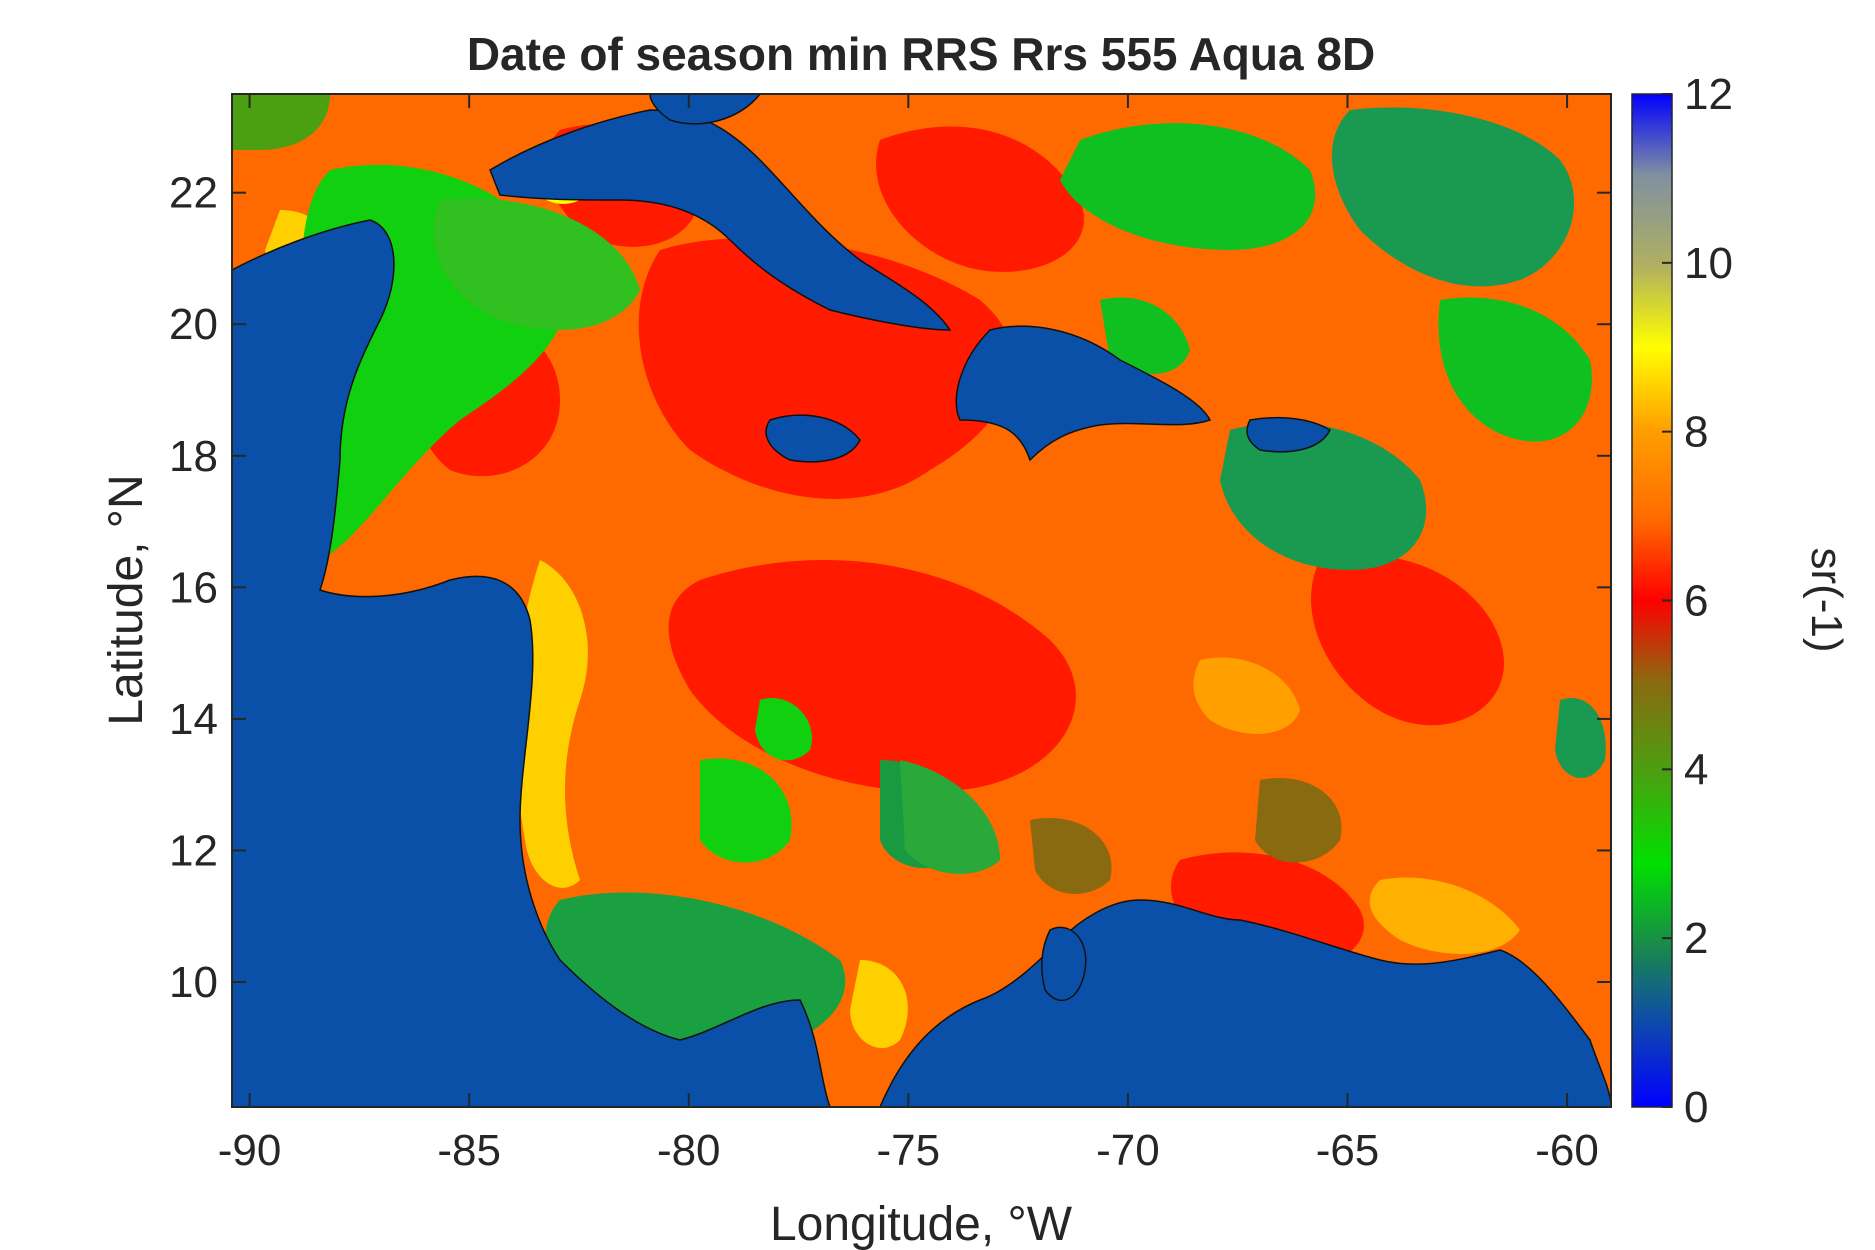 The width and height of the screenshot is (1875, 1250). Describe the element at coordinates (193, 324) in the screenshot. I see `y-tick-label: 20` at that location.